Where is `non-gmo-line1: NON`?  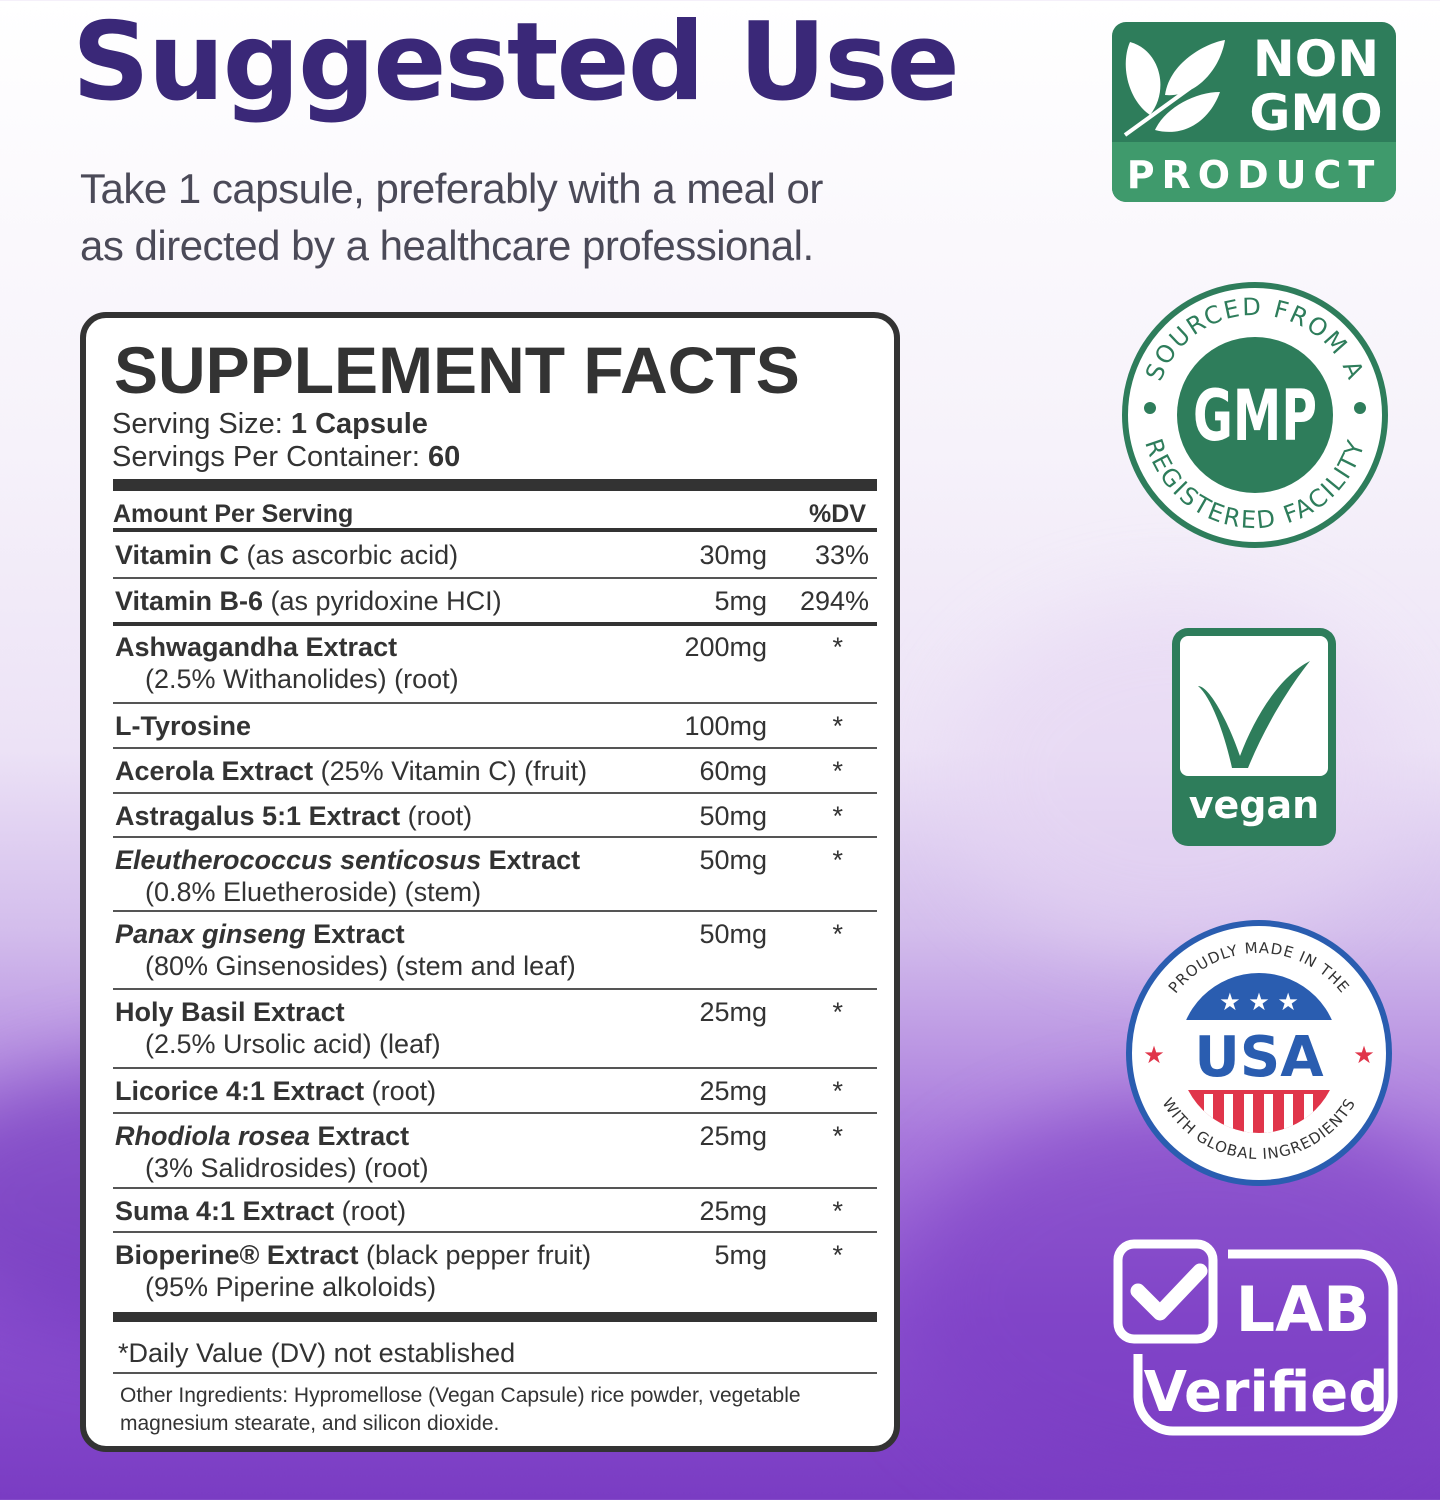 non-gmo-line1: NON is located at coordinates (1316, 59).